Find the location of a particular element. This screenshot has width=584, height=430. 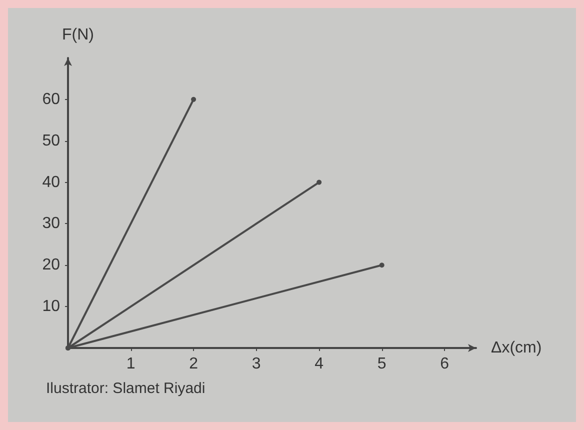

y-tick-label: 10 is located at coordinates (51, 307).